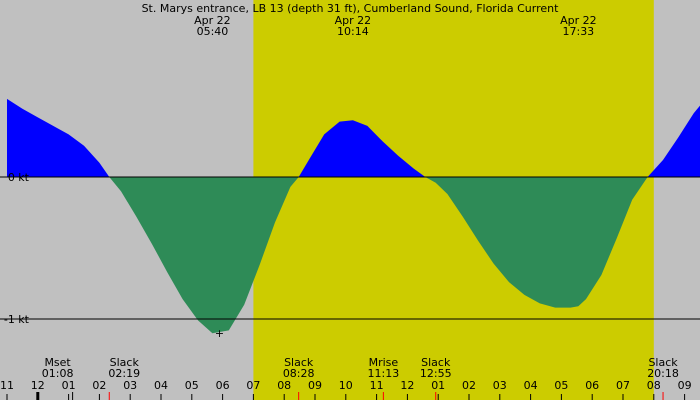 The image size is (700, 400). What do you see at coordinates (578, 31) in the screenshot?
I see `annotation-time: 17:33` at bounding box center [578, 31].